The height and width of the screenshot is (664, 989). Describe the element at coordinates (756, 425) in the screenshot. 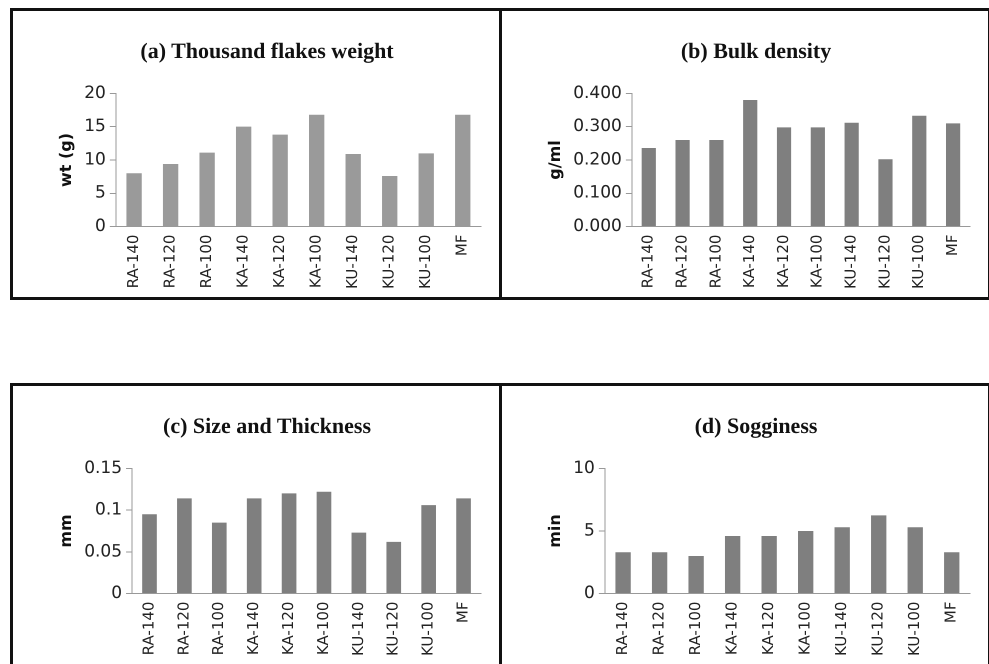

I see `chart-title: (d) Sogginess` at that location.